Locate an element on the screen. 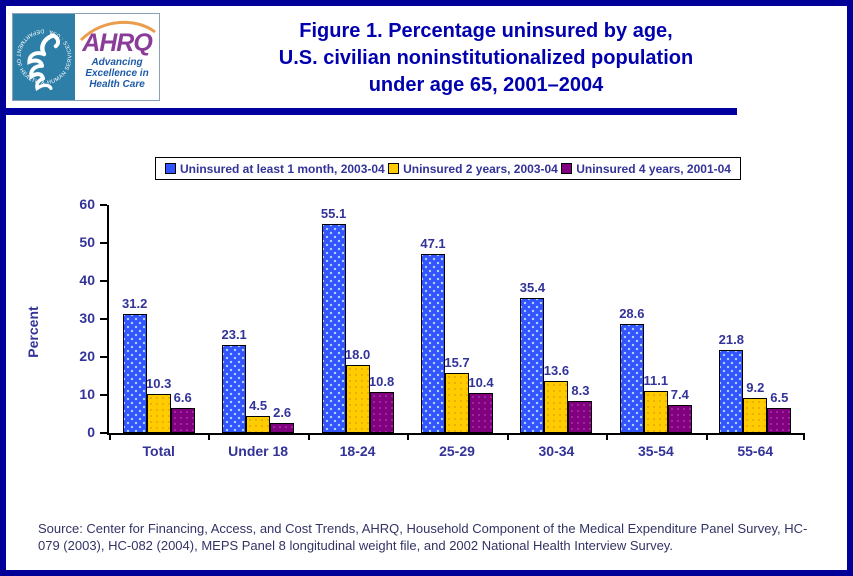 This screenshot has width=853, height=576. y-axis-tick-label: 50 is located at coordinates (87, 242).